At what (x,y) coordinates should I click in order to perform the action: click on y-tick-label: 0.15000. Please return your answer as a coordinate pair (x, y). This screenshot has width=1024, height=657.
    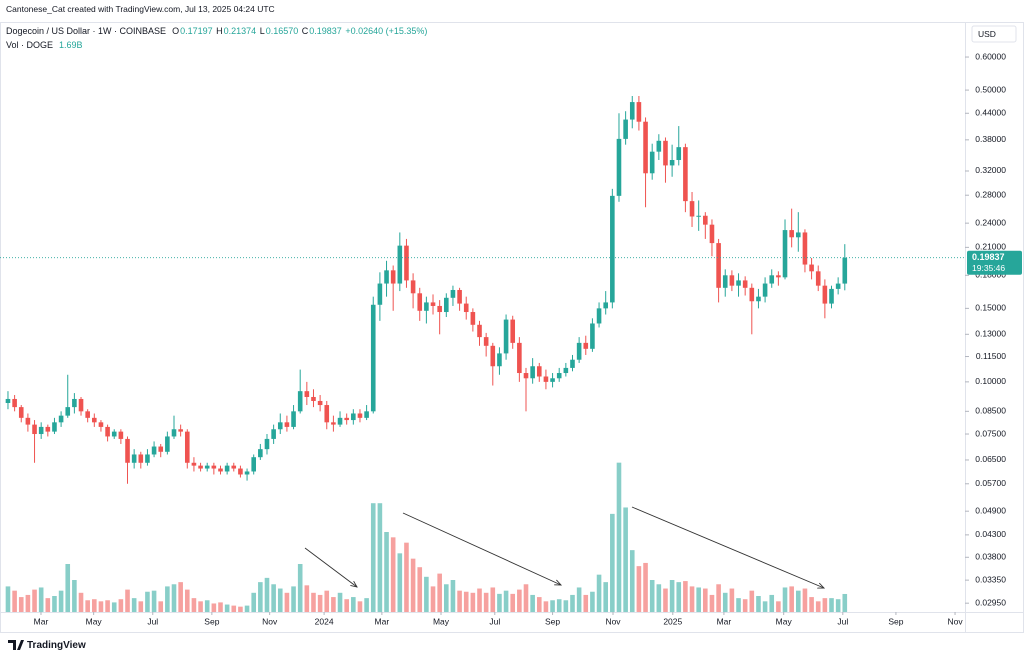
    Looking at the image, I should click on (990, 308).